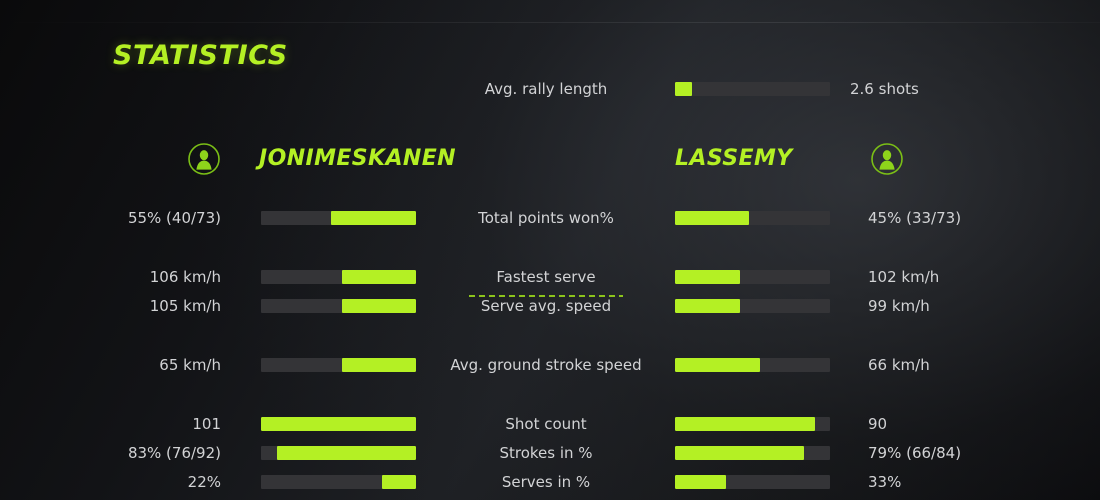 The width and height of the screenshot is (1100, 500). What do you see at coordinates (200, 55) in the screenshot?
I see `page-title: STATISTICS` at bounding box center [200, 55].